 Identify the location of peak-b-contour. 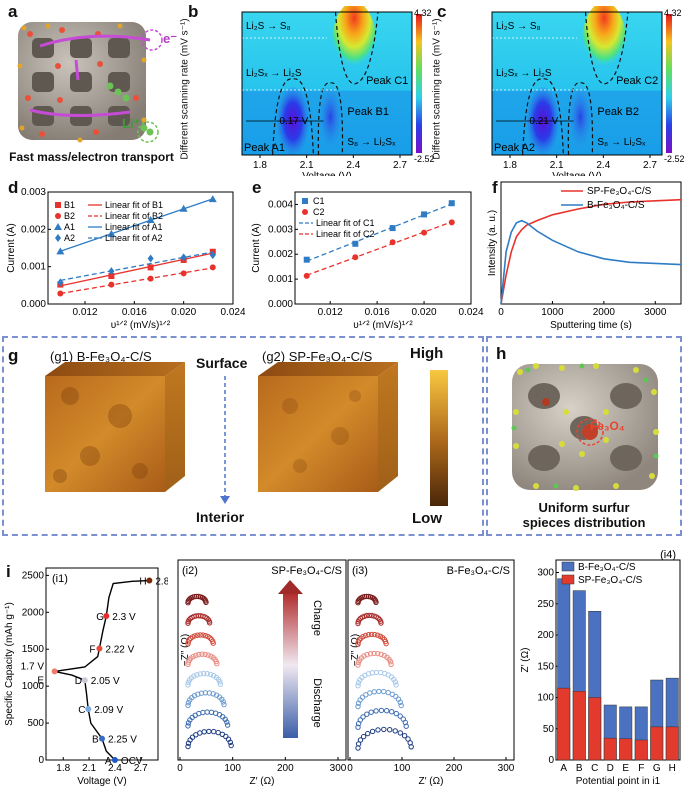
(580, 119).